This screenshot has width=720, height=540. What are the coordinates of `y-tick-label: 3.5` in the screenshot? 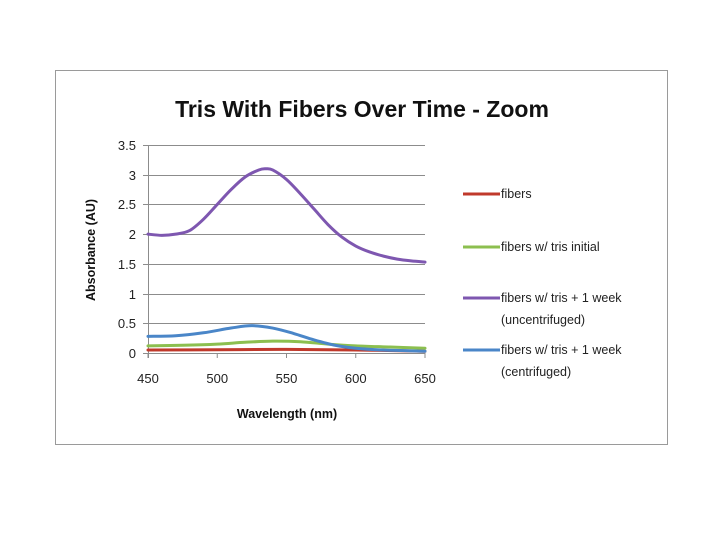 It's located at (127, 145).